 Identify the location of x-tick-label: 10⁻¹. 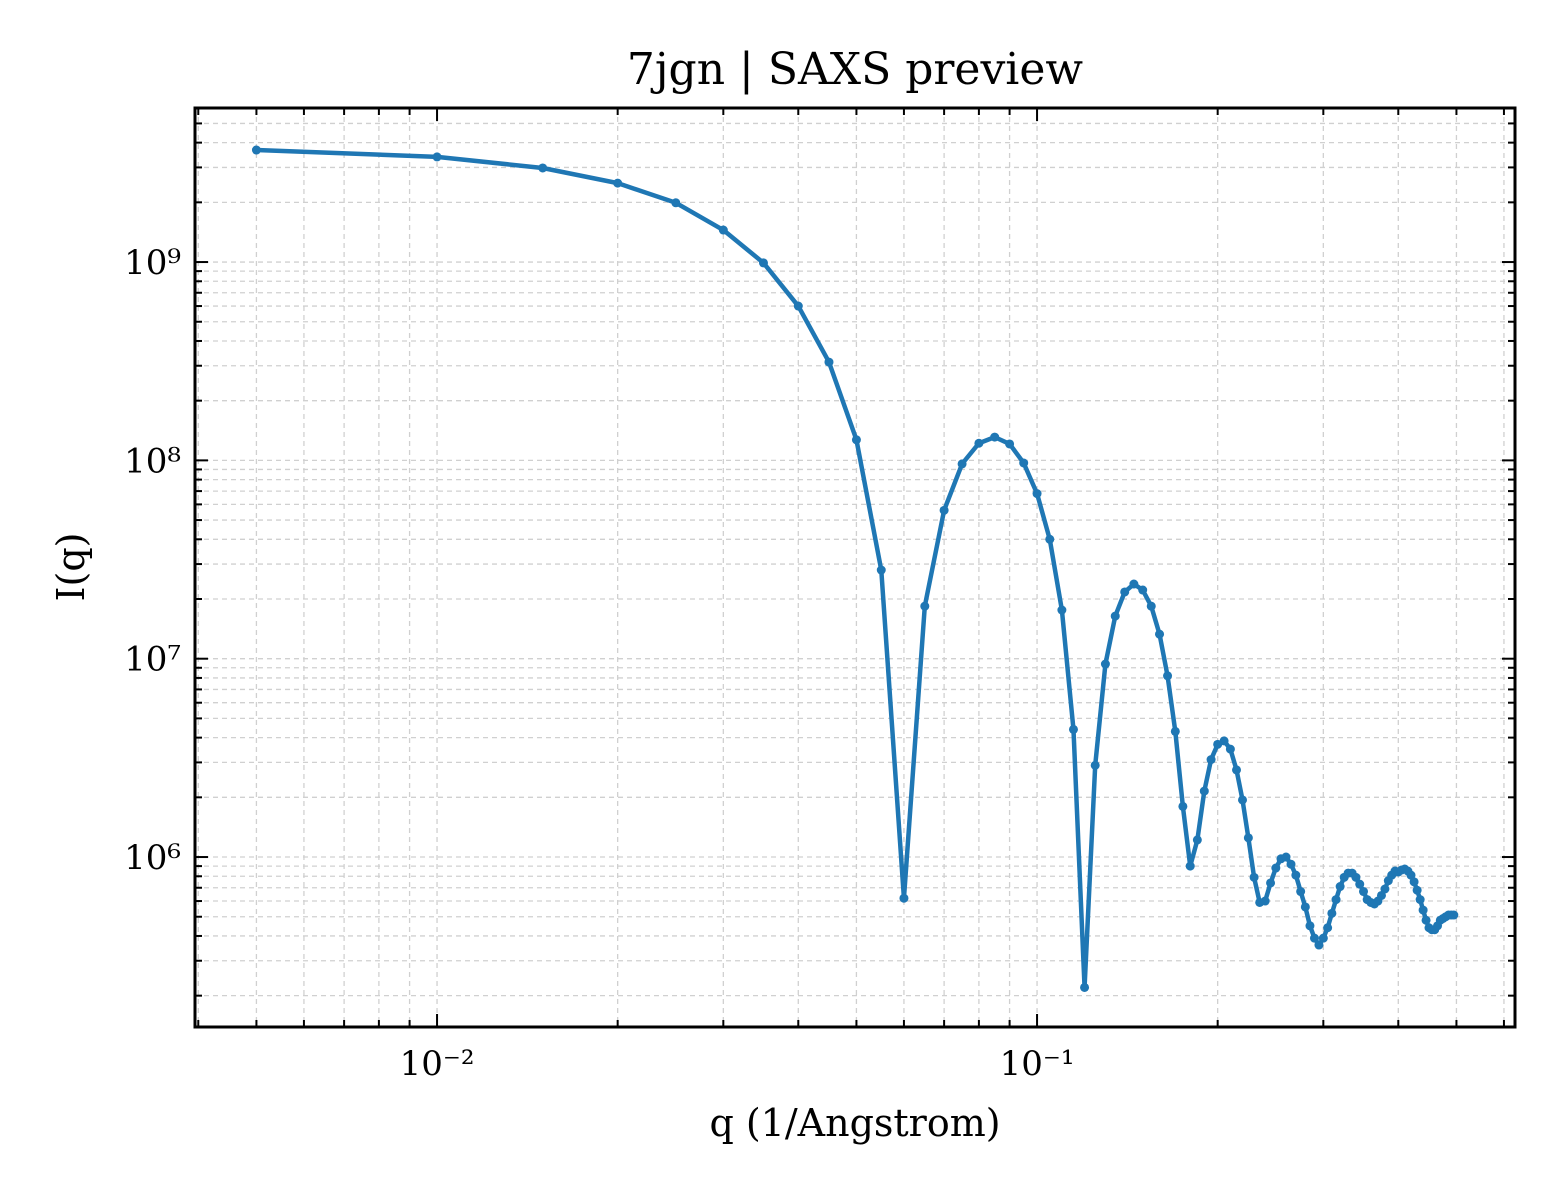
(1037, 1064).